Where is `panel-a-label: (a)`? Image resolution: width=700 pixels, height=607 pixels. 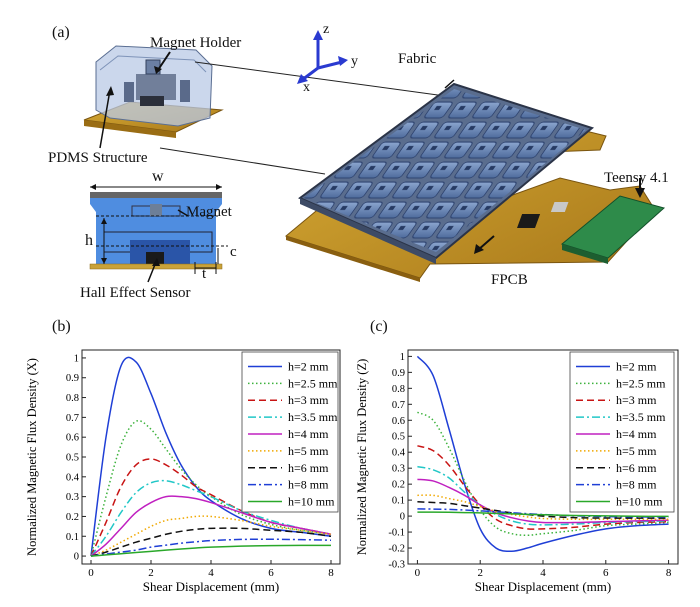
panel-a-label: (a) is located at coordinates (61, 32).